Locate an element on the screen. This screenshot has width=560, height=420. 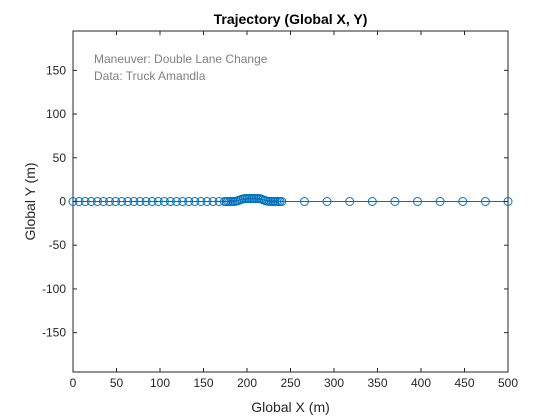
x-tick-label: 350 is located at coordinates (377, 383).